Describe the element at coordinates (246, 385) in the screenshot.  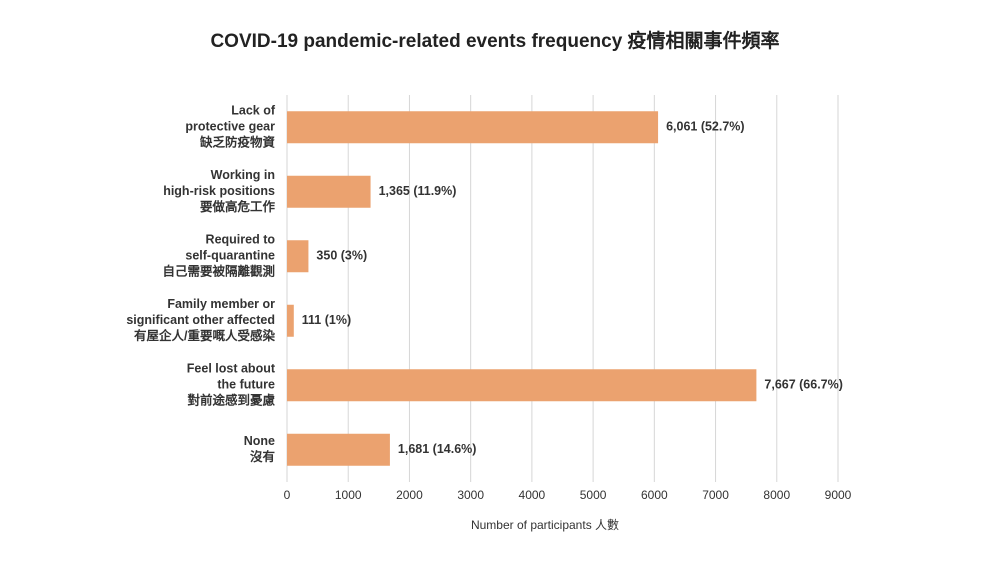
I see `y-tick-label: the future` at that location.